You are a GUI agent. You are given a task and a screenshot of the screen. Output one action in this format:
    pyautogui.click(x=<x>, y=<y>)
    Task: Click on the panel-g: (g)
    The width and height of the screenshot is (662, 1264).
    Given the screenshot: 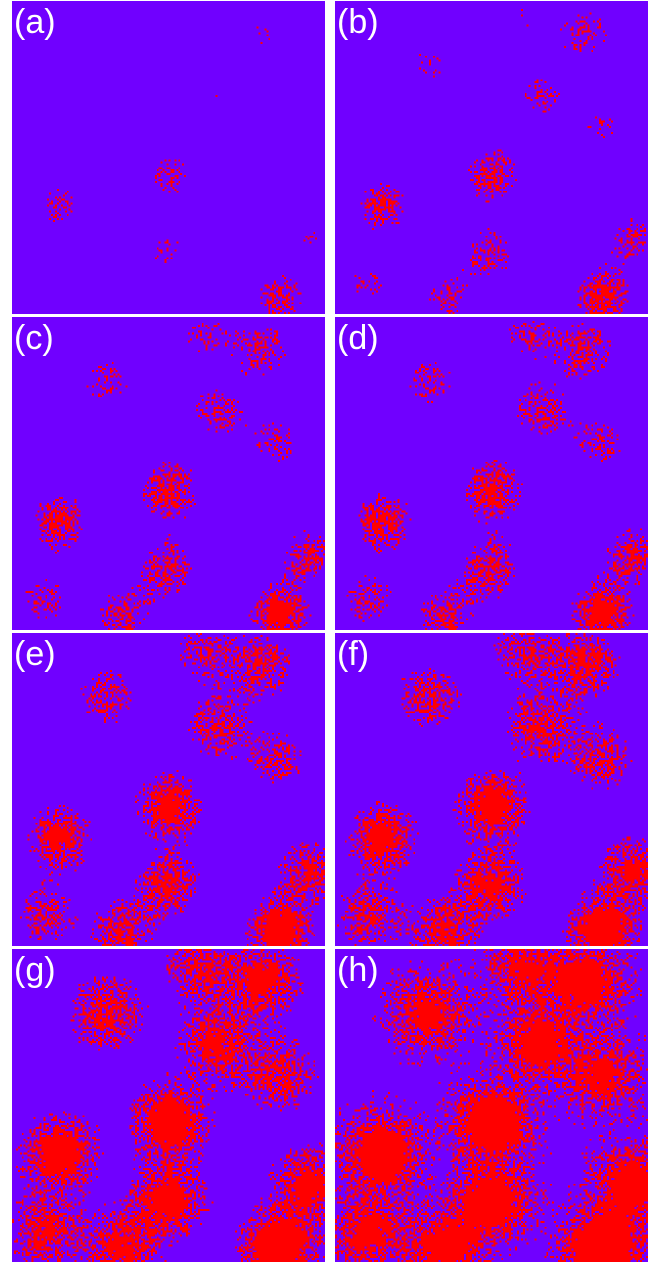 What is the action you would take?
    pyautogui.click(x=168, y=1105)
    